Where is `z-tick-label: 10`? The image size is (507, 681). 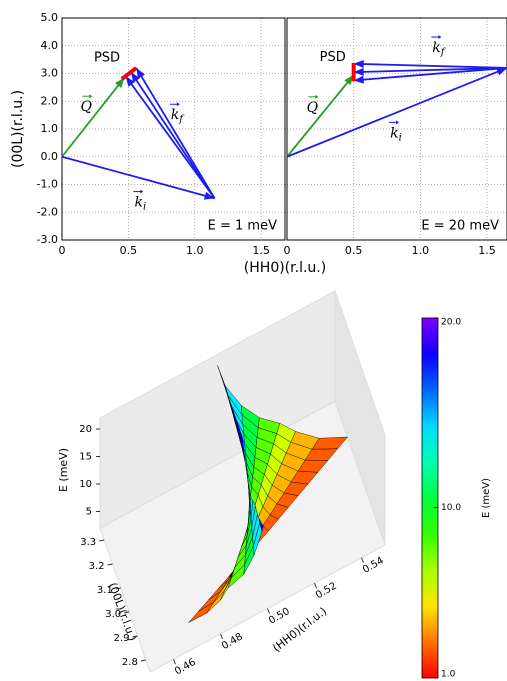
z-tick-label: 10 is located at coordinates (85, 484).